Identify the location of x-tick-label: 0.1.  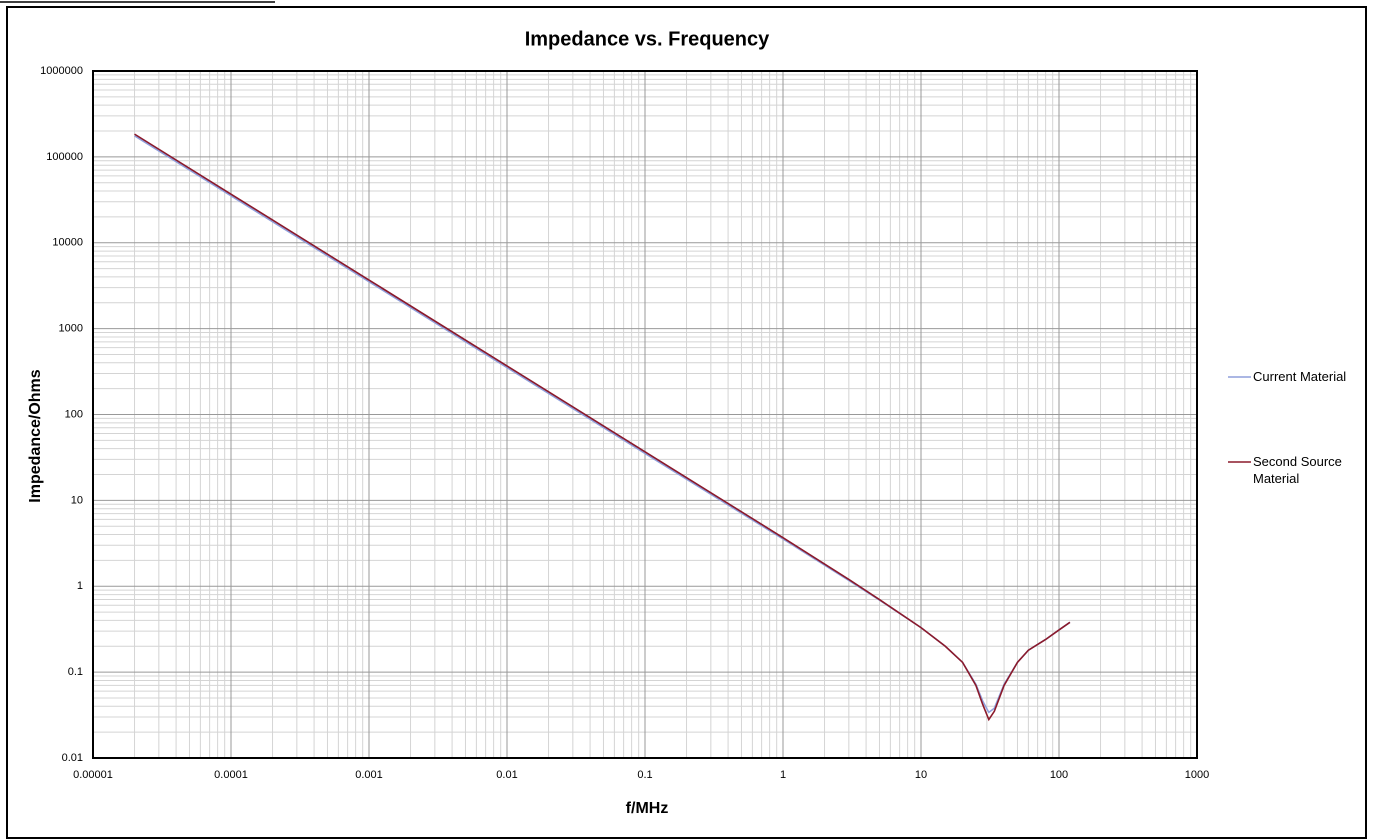
(644, 775).